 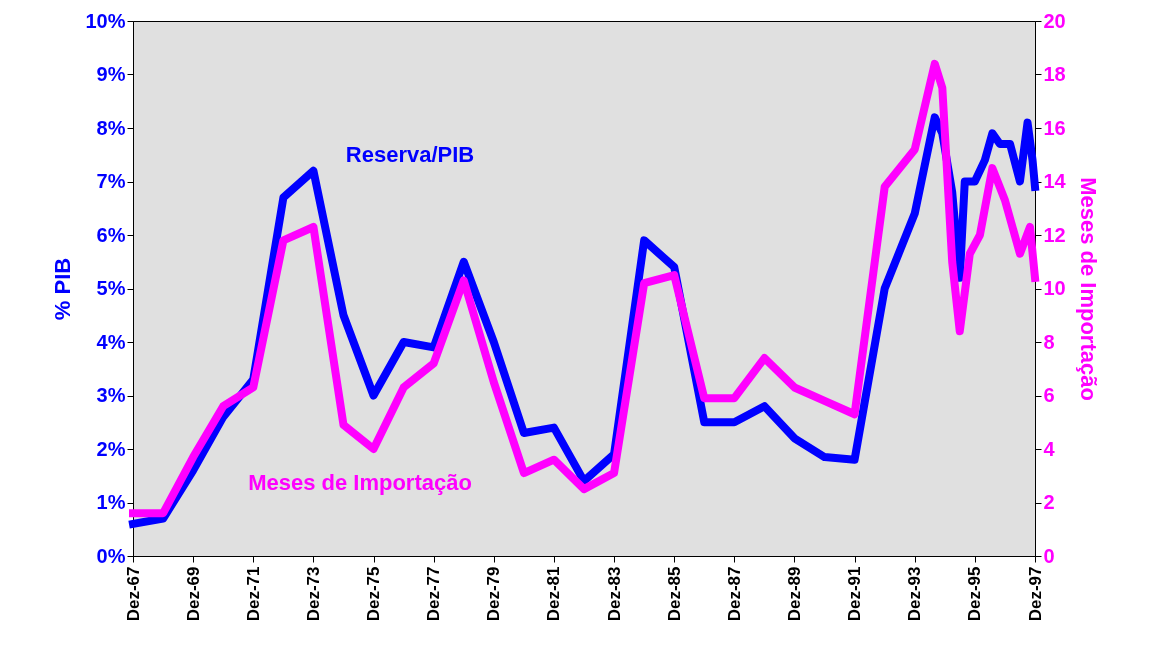 I want to click on y2-tick-label: 14, so click(x=1055, y=181).